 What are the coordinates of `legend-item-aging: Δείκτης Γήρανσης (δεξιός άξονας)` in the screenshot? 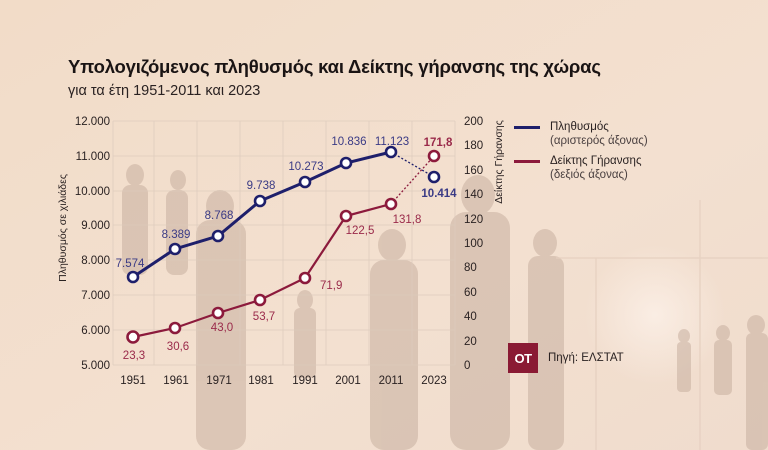 It's located at (581, 168).